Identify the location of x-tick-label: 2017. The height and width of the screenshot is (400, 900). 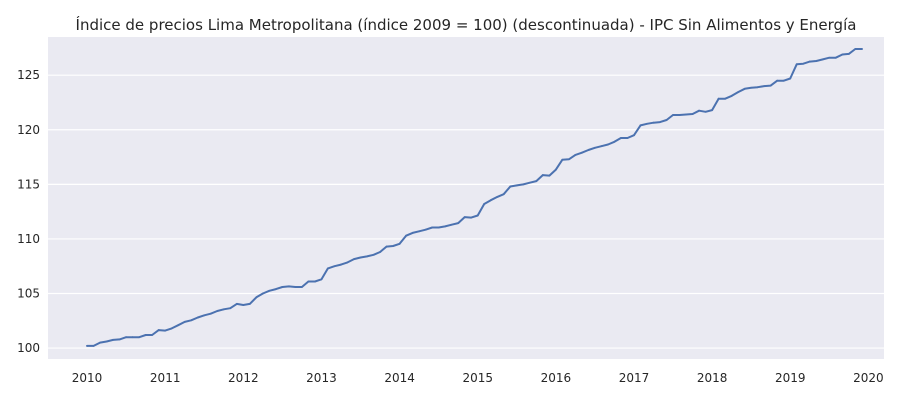
(634, 378).